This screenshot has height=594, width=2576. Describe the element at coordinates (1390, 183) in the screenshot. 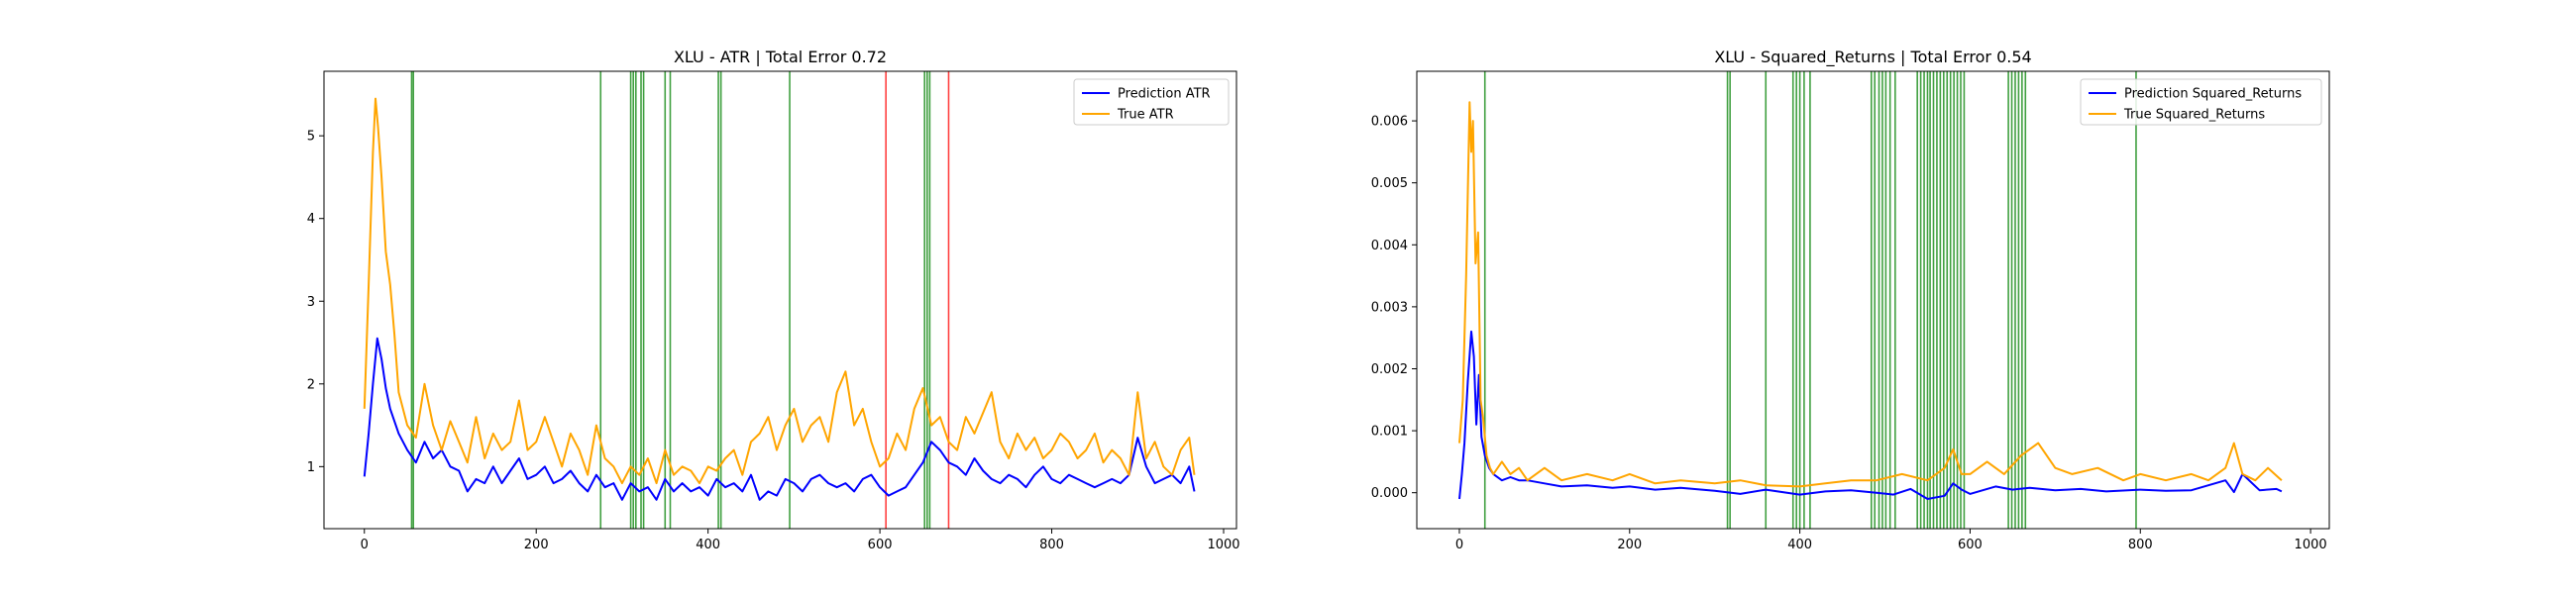

I see `y-tick-label: 0.005` at that location.